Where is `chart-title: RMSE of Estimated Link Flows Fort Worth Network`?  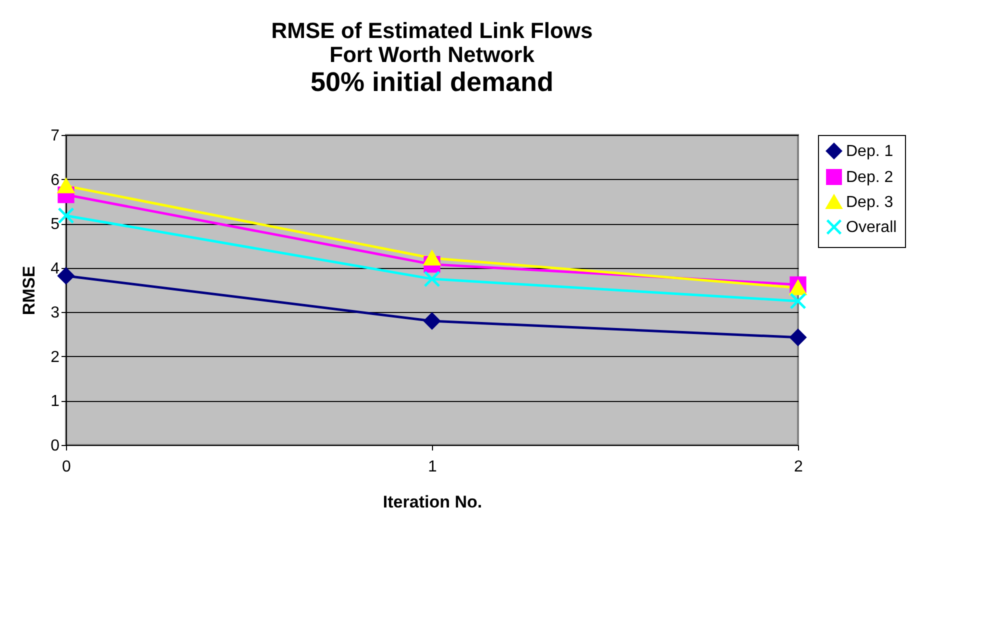
chart-title: RMSE of Estimated Link Flows Fort Worth Network is located at coordinates (432, 42).